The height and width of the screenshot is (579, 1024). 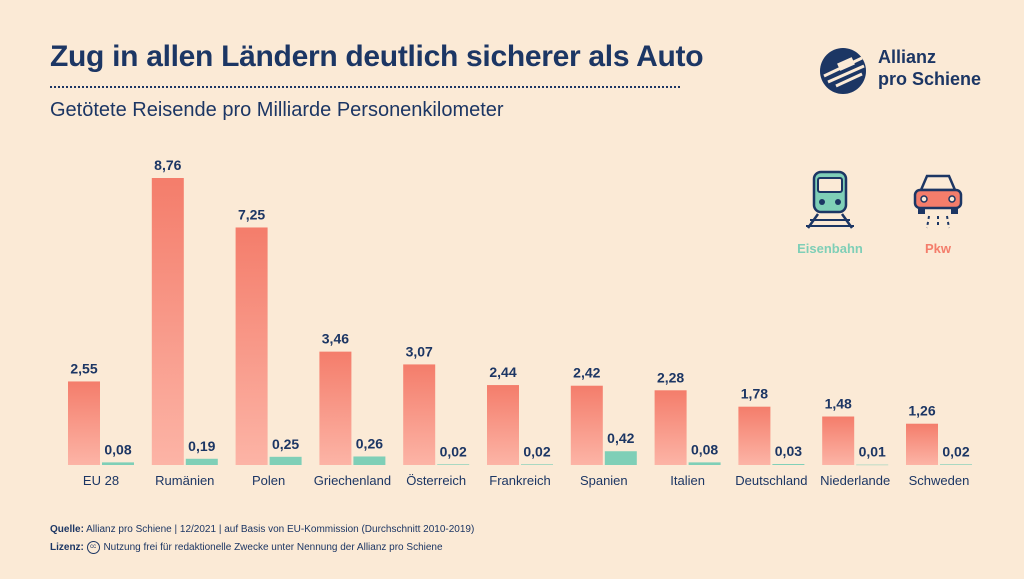 I want to click on x-tick-label-italien: Italien, so click(x=687, y=480).